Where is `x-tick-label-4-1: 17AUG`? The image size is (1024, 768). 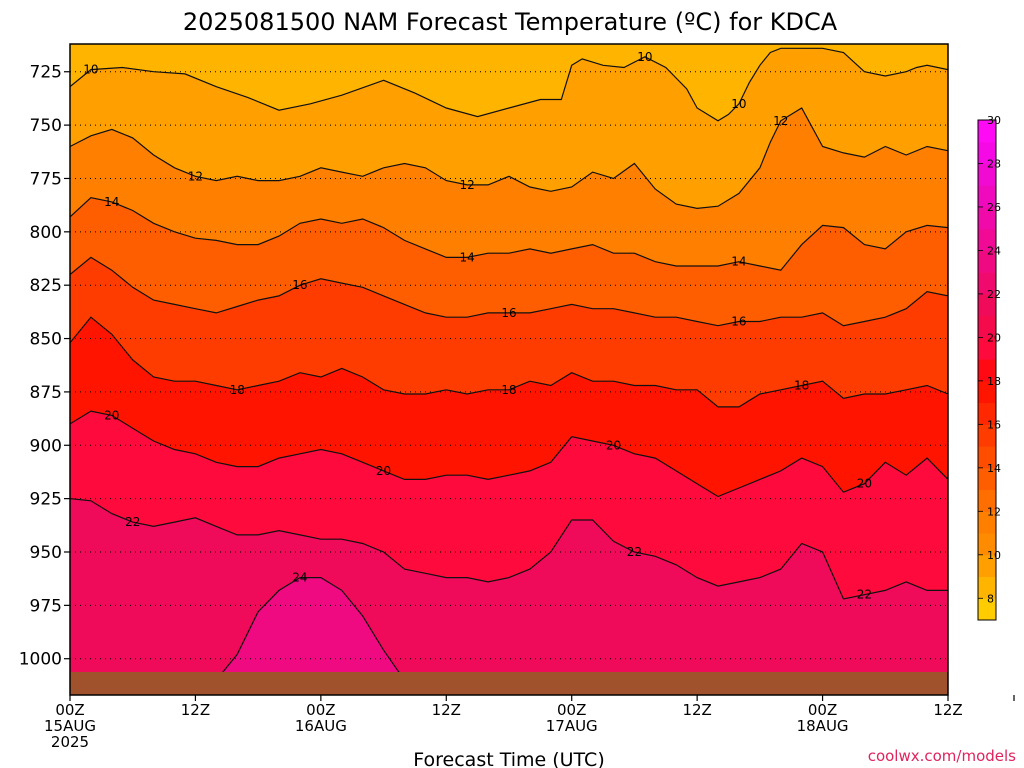 x-tick-label-4-1: 17AUG is located at coordinates (572, 726).